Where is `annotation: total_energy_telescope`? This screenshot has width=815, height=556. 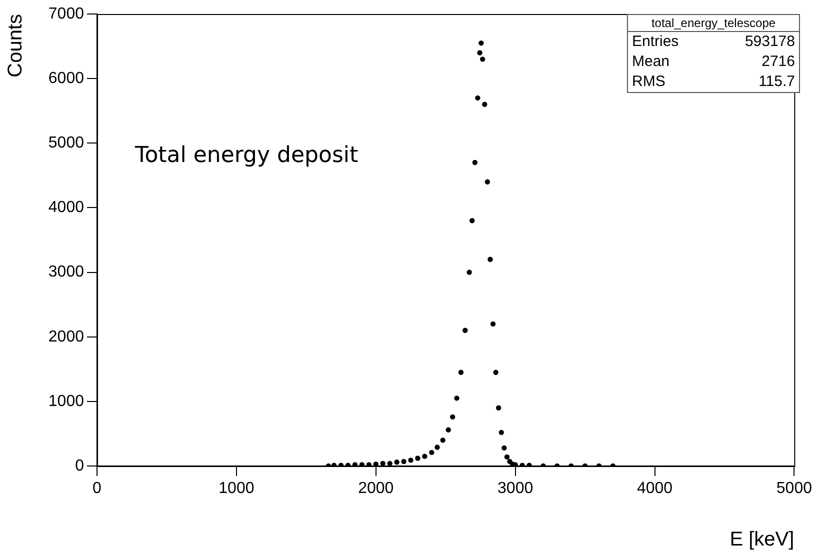 annotation: total_energy_telescope is located at coordinates (713, 23).